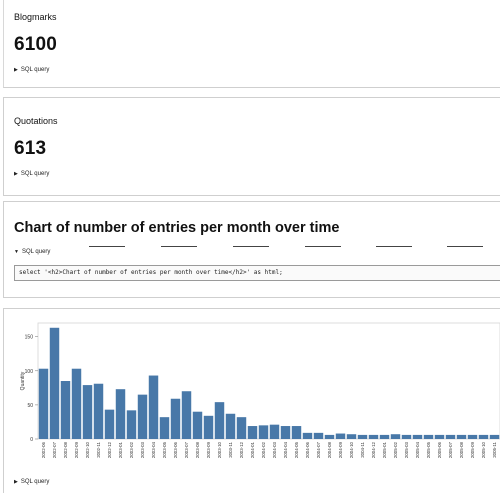  What do you see at coordinates (175, 449) in the screenshot?
I see `x-tick-label: 2003-06` at bounding box center [175, 449].